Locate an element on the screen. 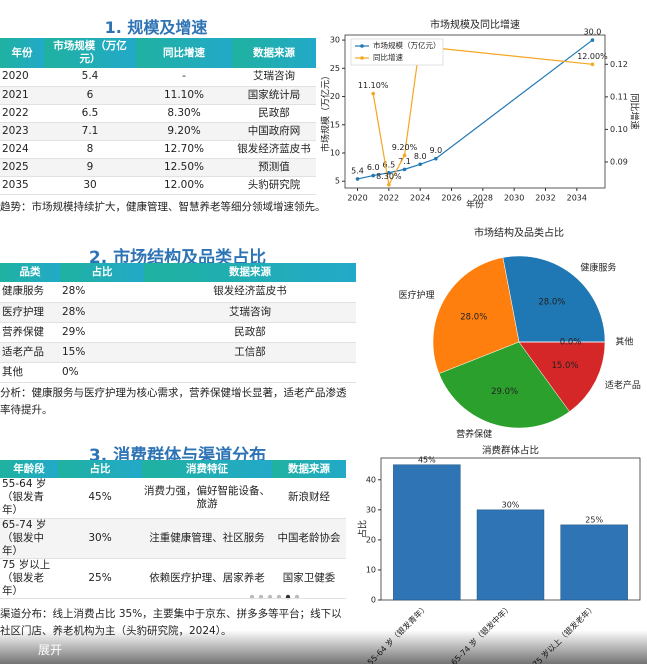 Image resolution: width=647 pixels, height=664 pixels. header-row: 年龄段 占比 消费特征 数据来源 is located at coordinates (173, 469).